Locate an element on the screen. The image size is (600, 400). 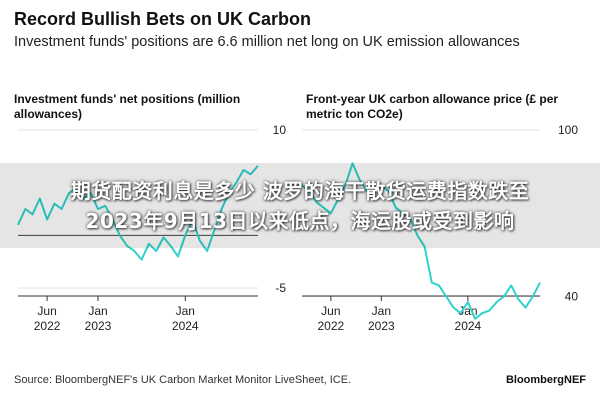
right-y-tick-label: 100 is located at coordinates (568, 130).